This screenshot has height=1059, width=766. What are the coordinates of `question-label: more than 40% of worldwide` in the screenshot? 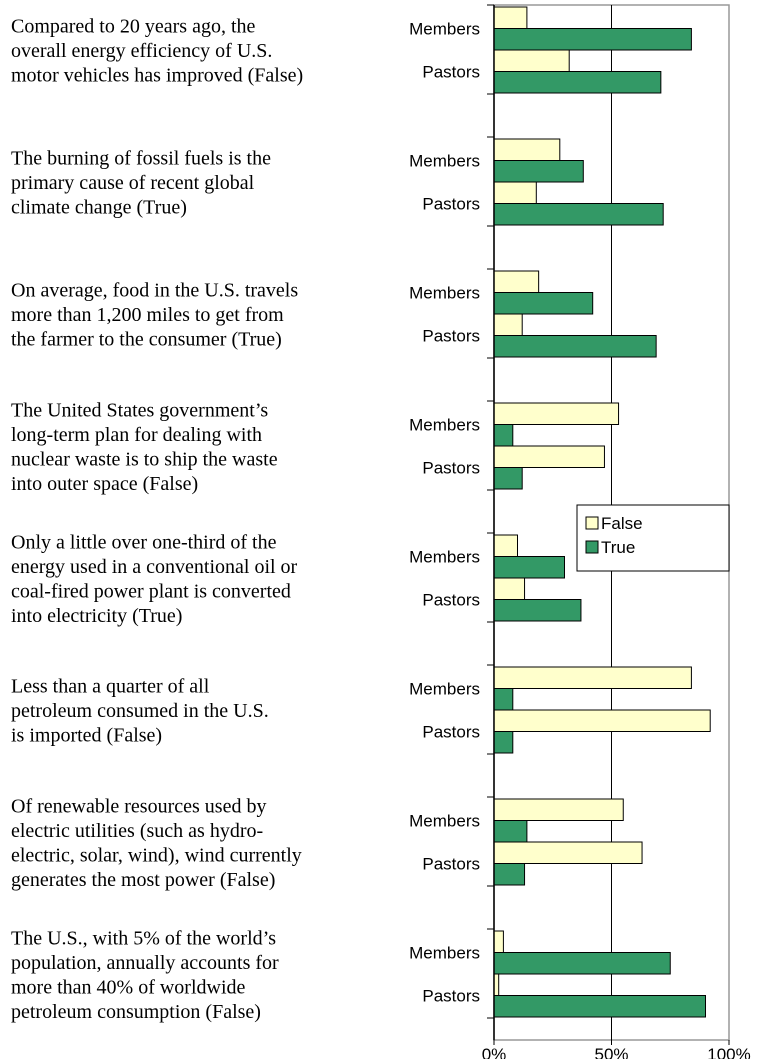 It's located at (128, 987).